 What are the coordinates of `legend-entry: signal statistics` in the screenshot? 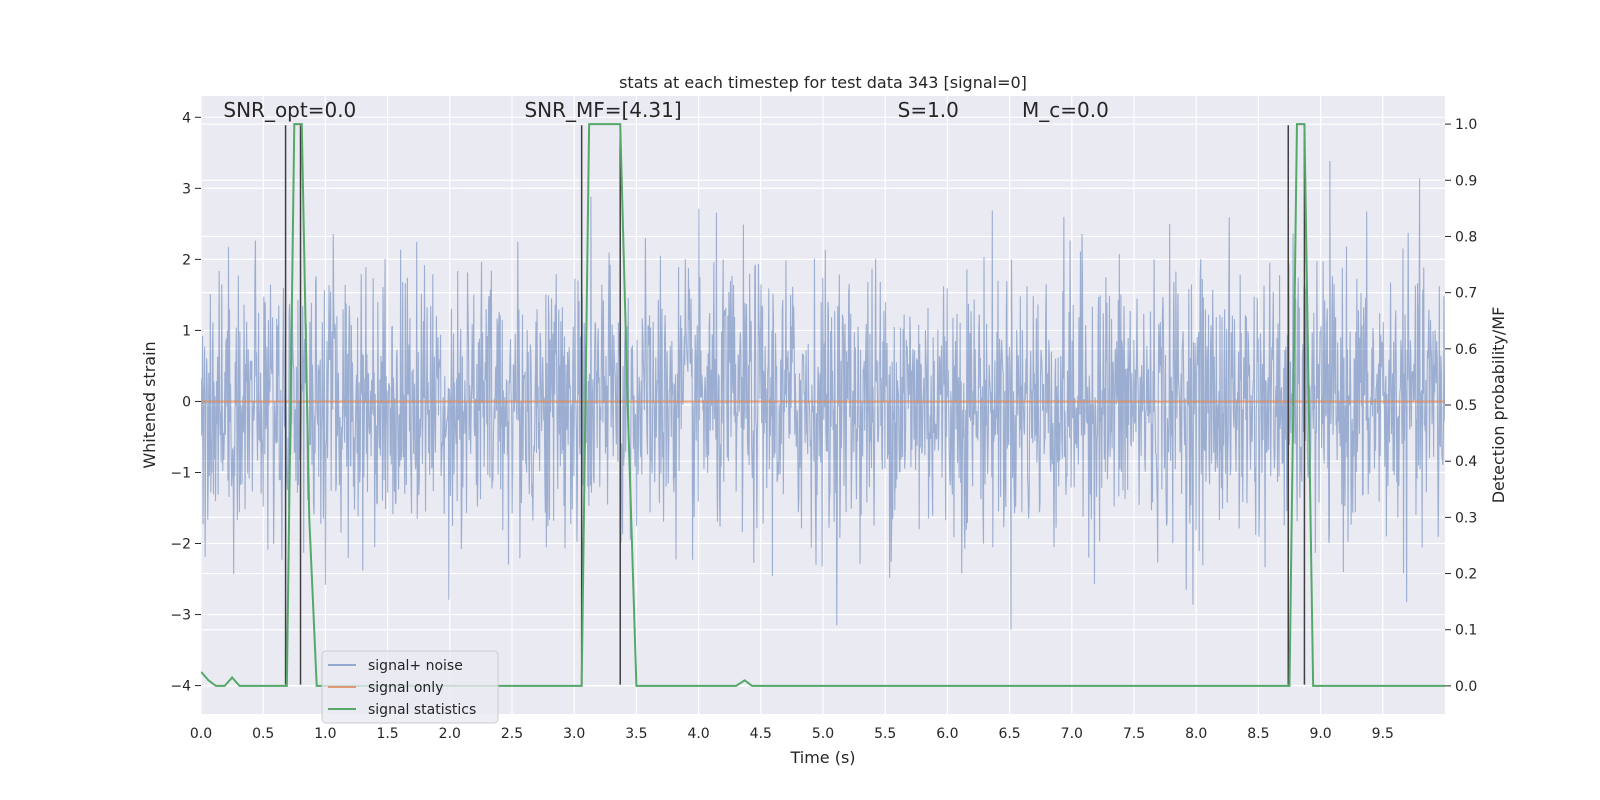 It's located at (422, 710).